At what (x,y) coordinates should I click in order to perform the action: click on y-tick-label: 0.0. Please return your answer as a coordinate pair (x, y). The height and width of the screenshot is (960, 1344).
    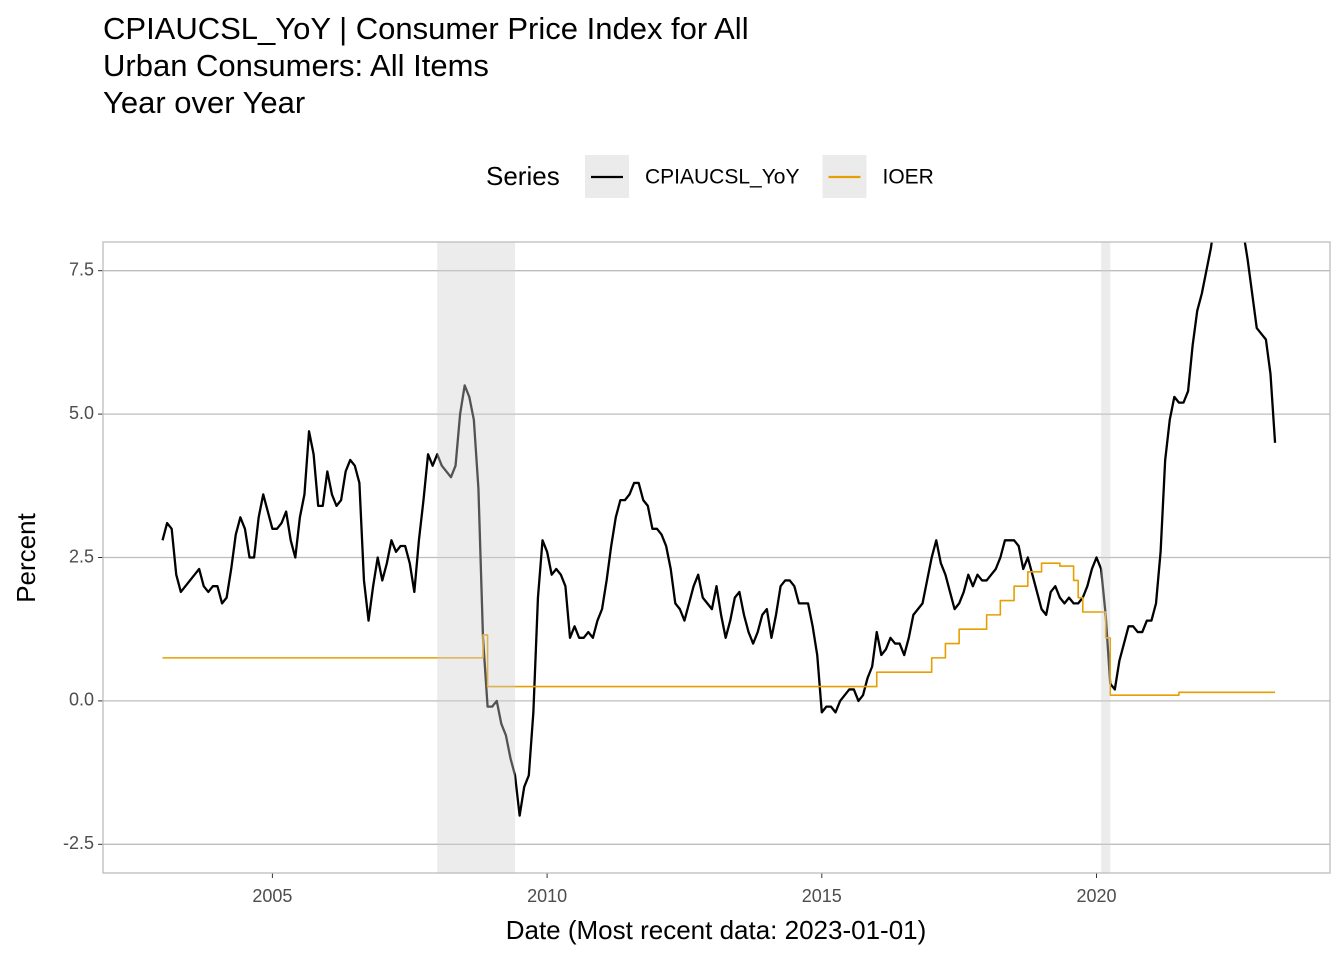
    Looking at the image, I should click on (81, 700).